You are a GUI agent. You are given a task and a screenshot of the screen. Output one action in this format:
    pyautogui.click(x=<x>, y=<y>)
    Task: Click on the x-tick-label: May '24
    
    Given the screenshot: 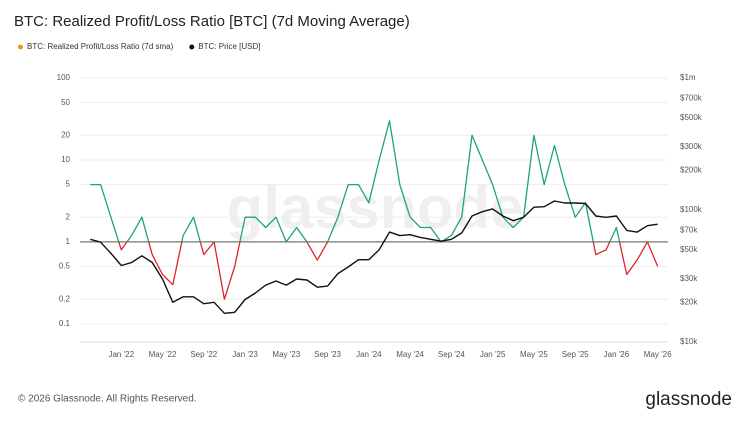 What is the action you would take?
    pyautogui.click(x=410, y=354)
    